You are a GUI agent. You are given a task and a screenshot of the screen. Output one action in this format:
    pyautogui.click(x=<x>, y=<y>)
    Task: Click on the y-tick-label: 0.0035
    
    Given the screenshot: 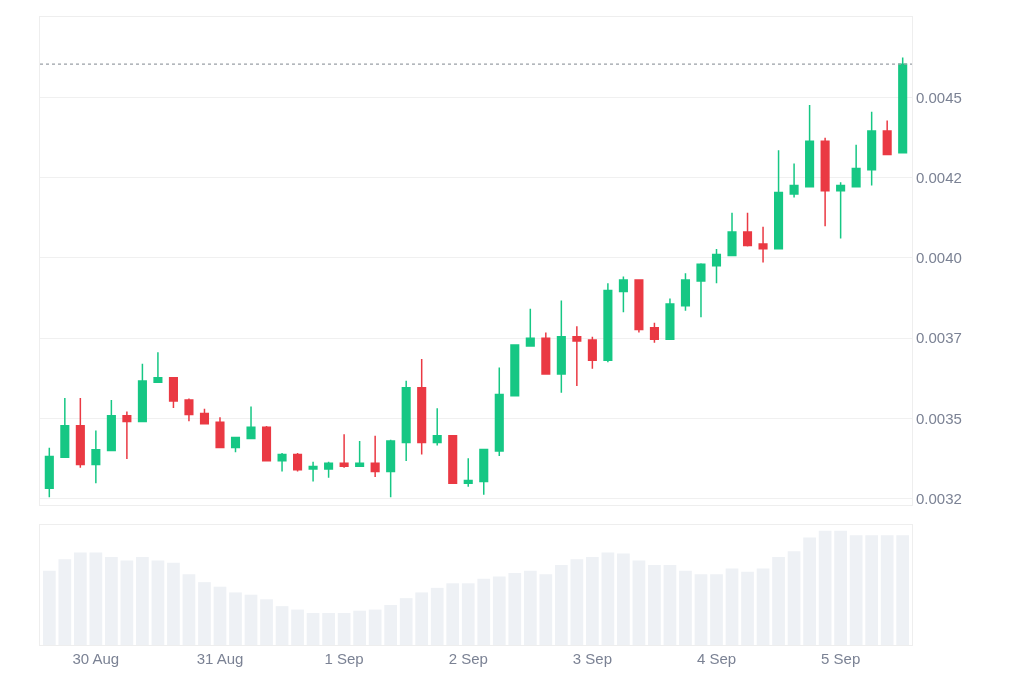 What is the action you would take?
    pyautogui.click(x=939, y=418)
    